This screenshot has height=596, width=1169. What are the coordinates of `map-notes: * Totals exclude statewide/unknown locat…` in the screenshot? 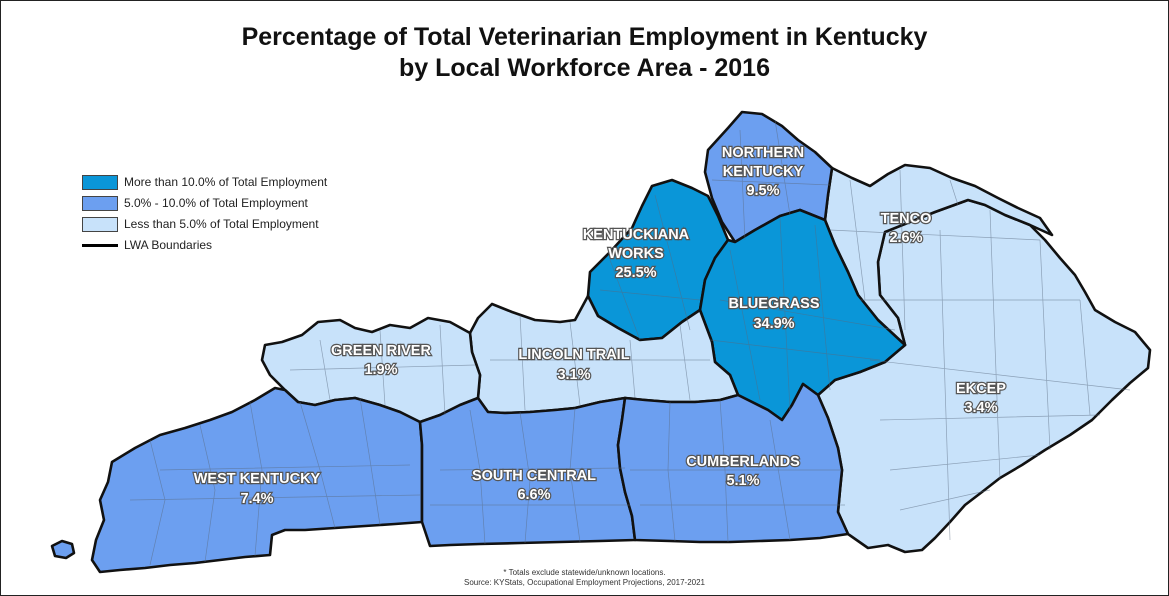 It's located at (584, 578).